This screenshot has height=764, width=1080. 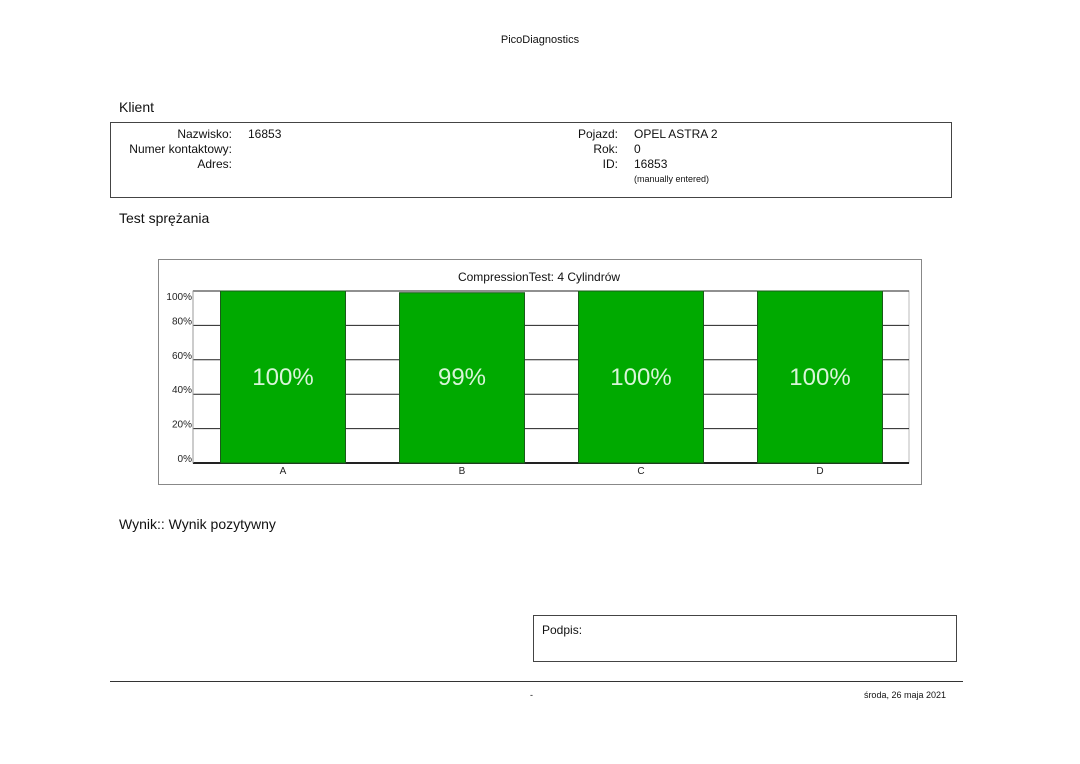 What do you see at coordinates (531, 695) in the screenshot?
I see `footer-page: -` at bounding box center [531, 695].